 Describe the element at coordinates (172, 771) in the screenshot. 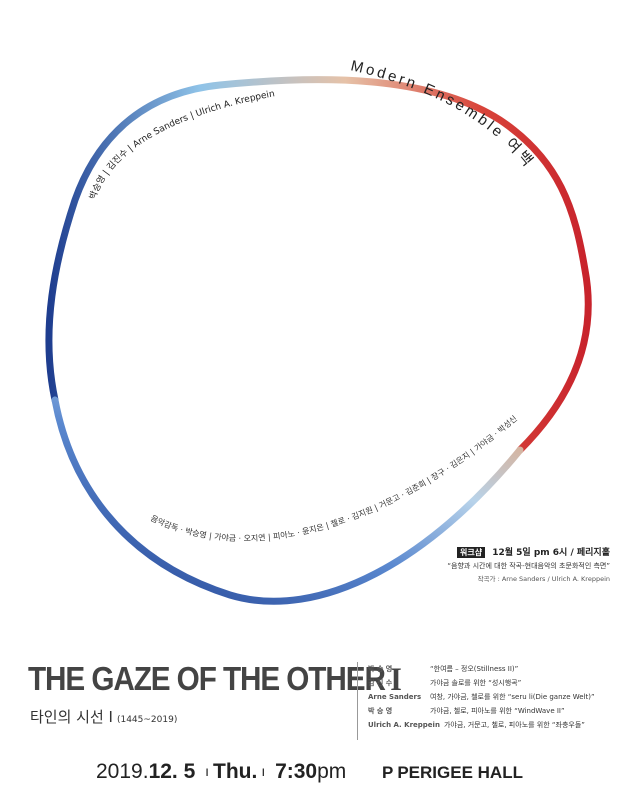

I see `date-day-month: 12. 5` at that location.